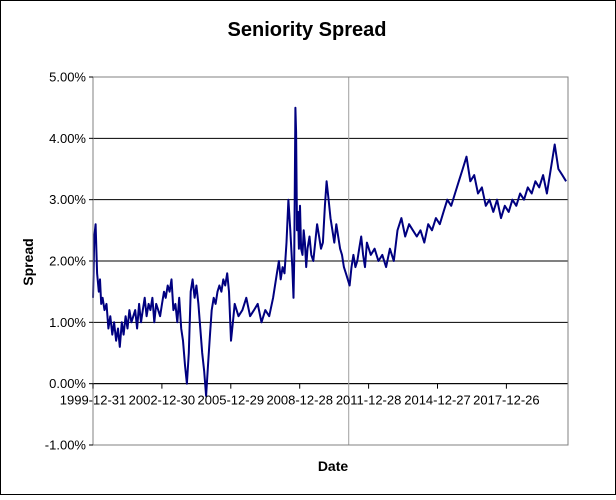 The width and height of the screenshot is (616, 500). I want to click on x-tick-label: 2017-12-26, so click(506, 400).